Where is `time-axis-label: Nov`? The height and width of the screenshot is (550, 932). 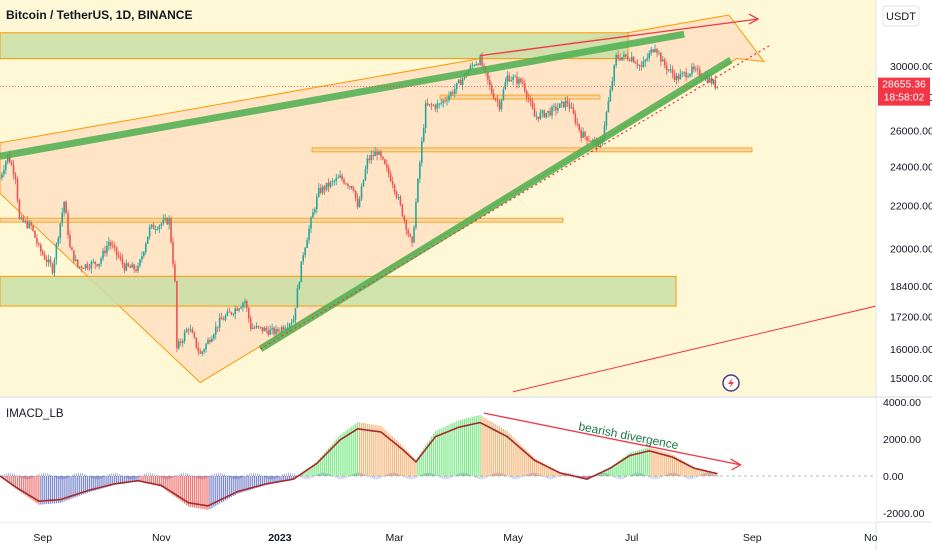 time-axis-label: Nov is located at coordinates (161, 538).